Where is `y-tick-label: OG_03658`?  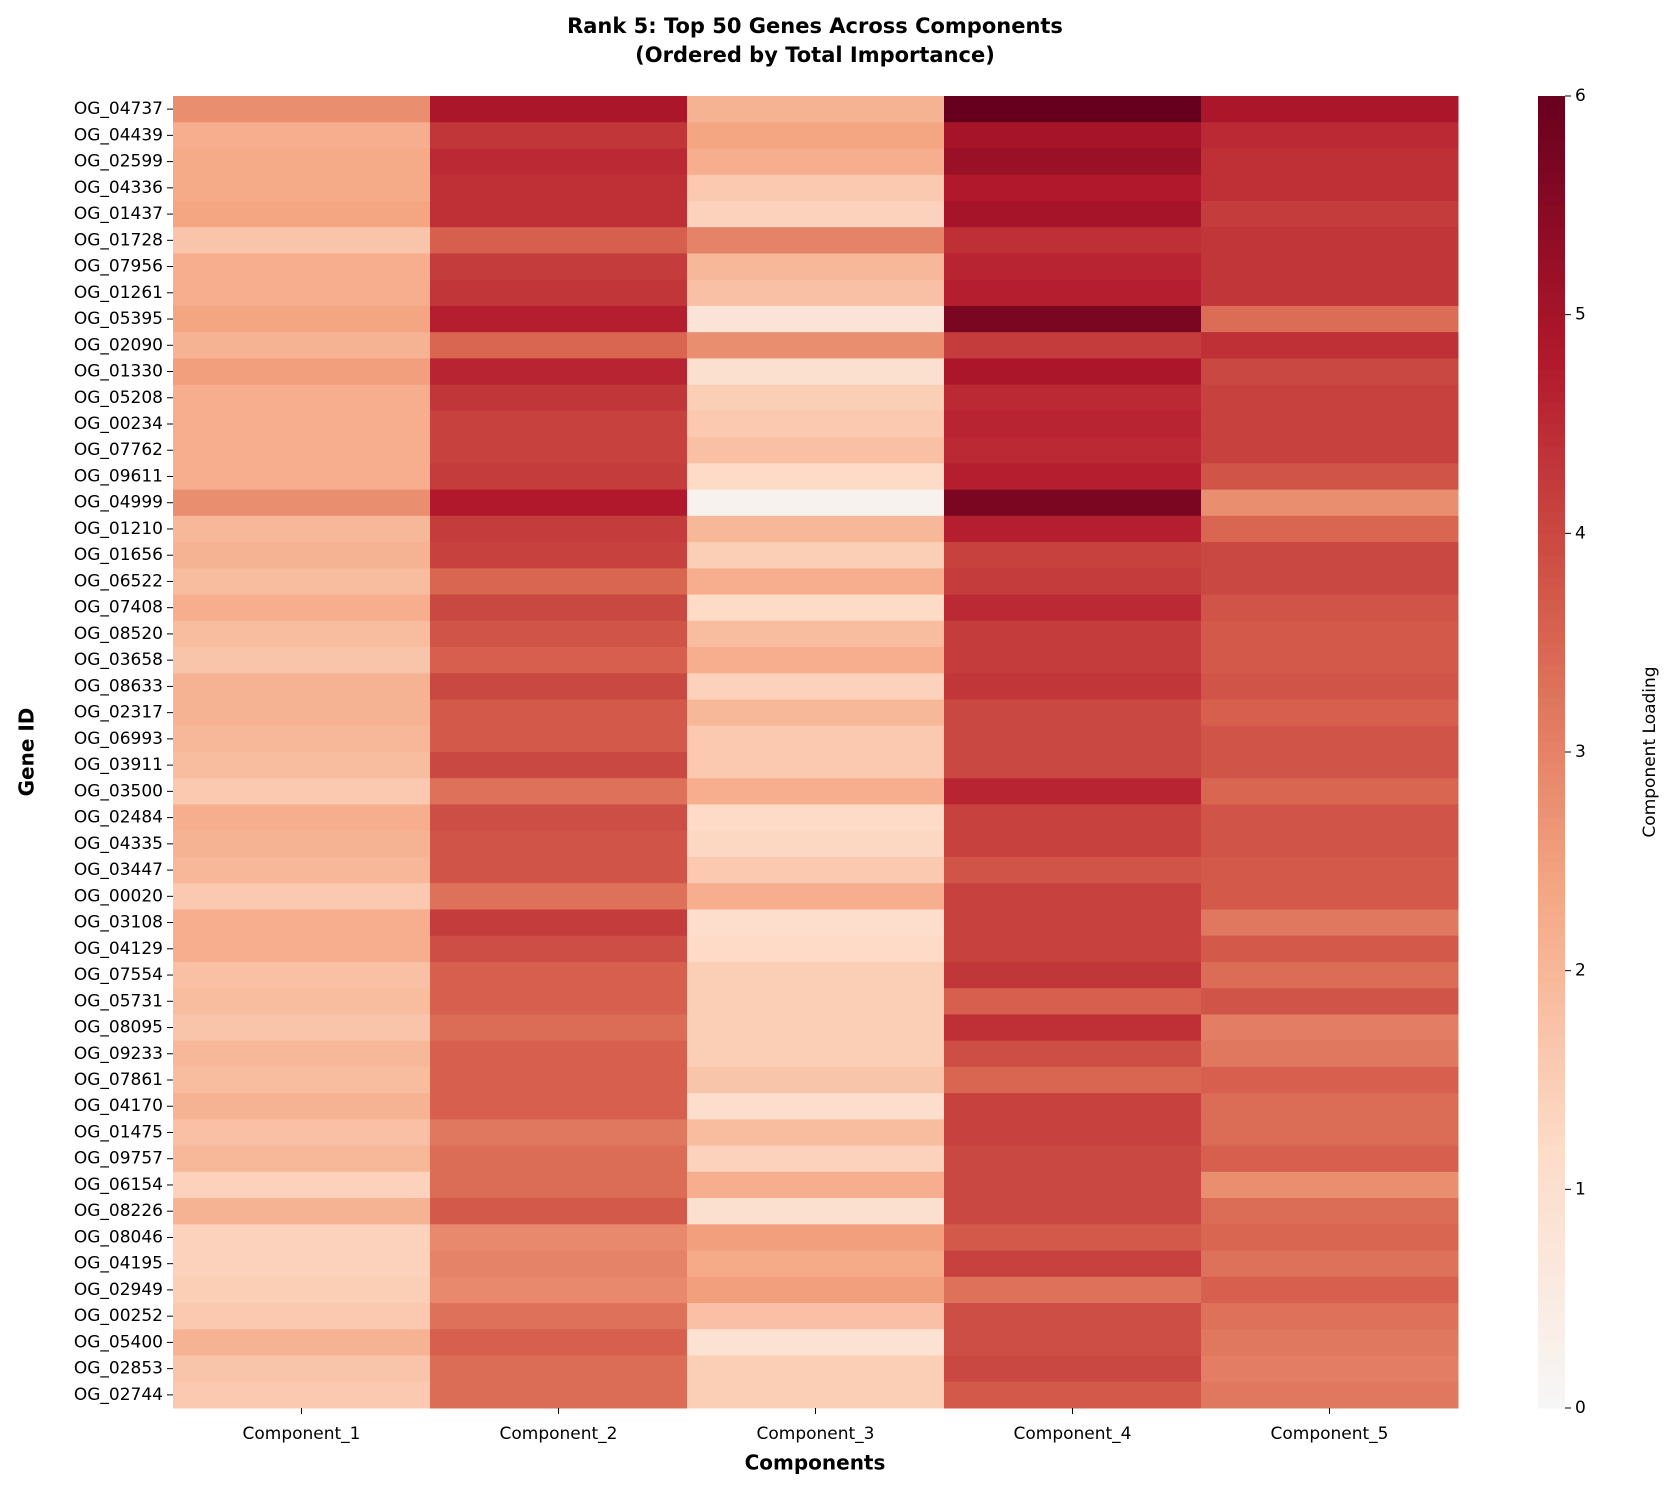 y-tick-label: OG_03658 is located at coordinates (118, 660).